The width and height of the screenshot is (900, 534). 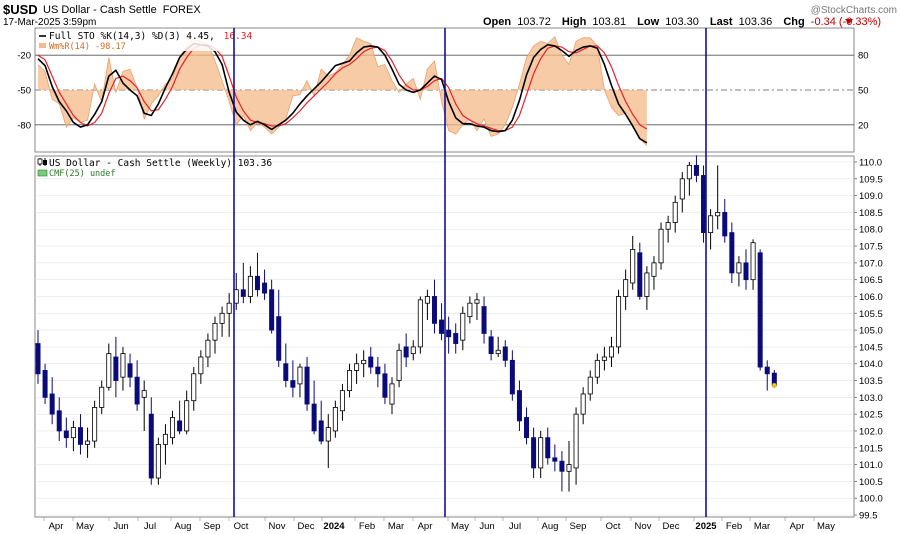 I want to click on date-tick-label: Sep, so click(x=212, y=526).